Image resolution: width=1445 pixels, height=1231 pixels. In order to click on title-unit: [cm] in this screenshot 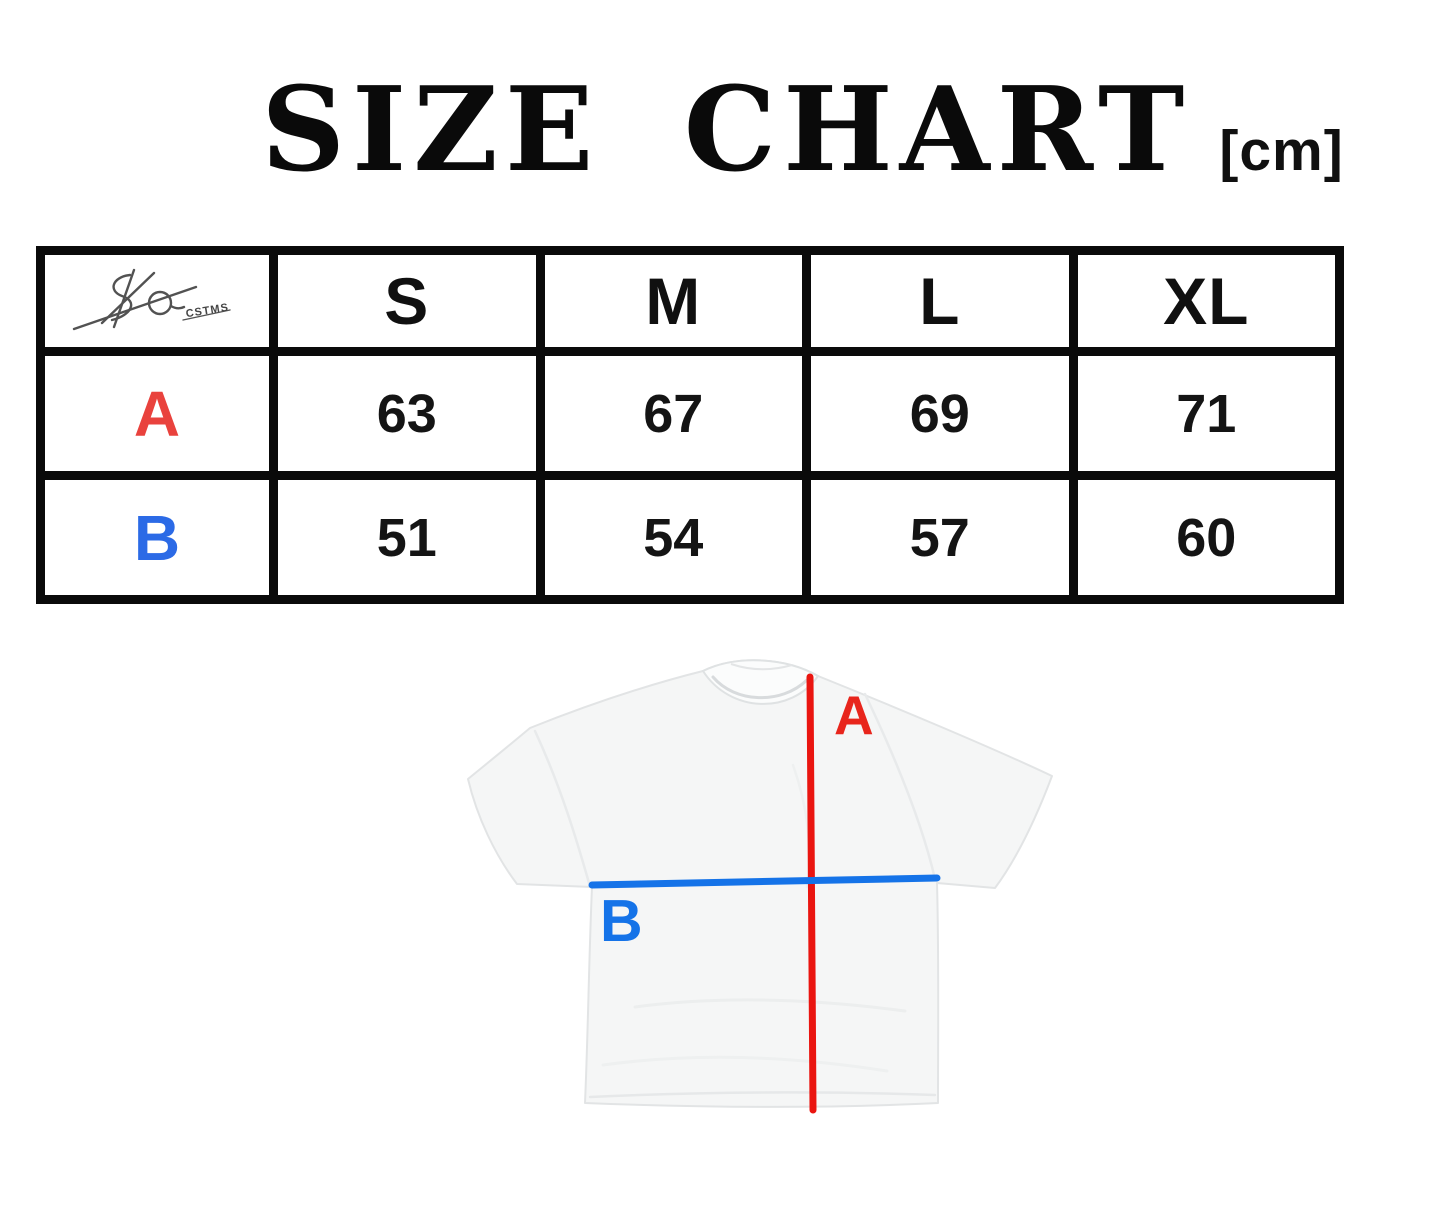, I will do `click(1281, 151)`.